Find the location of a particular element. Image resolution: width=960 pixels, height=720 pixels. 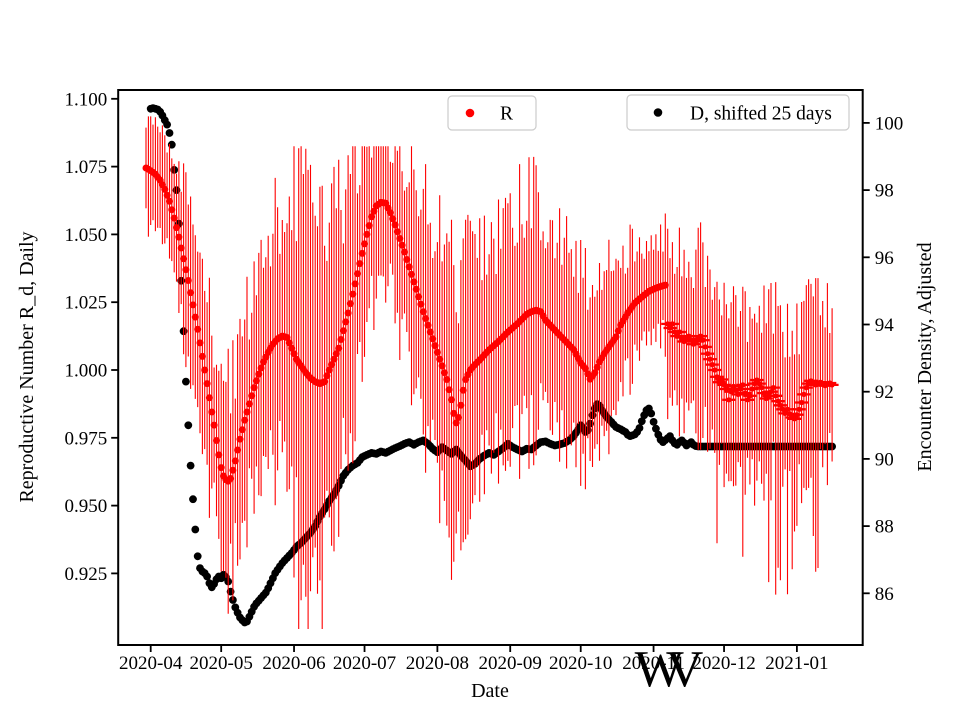

y-right-tick-label: 94 is located at coordinates (885, 325).